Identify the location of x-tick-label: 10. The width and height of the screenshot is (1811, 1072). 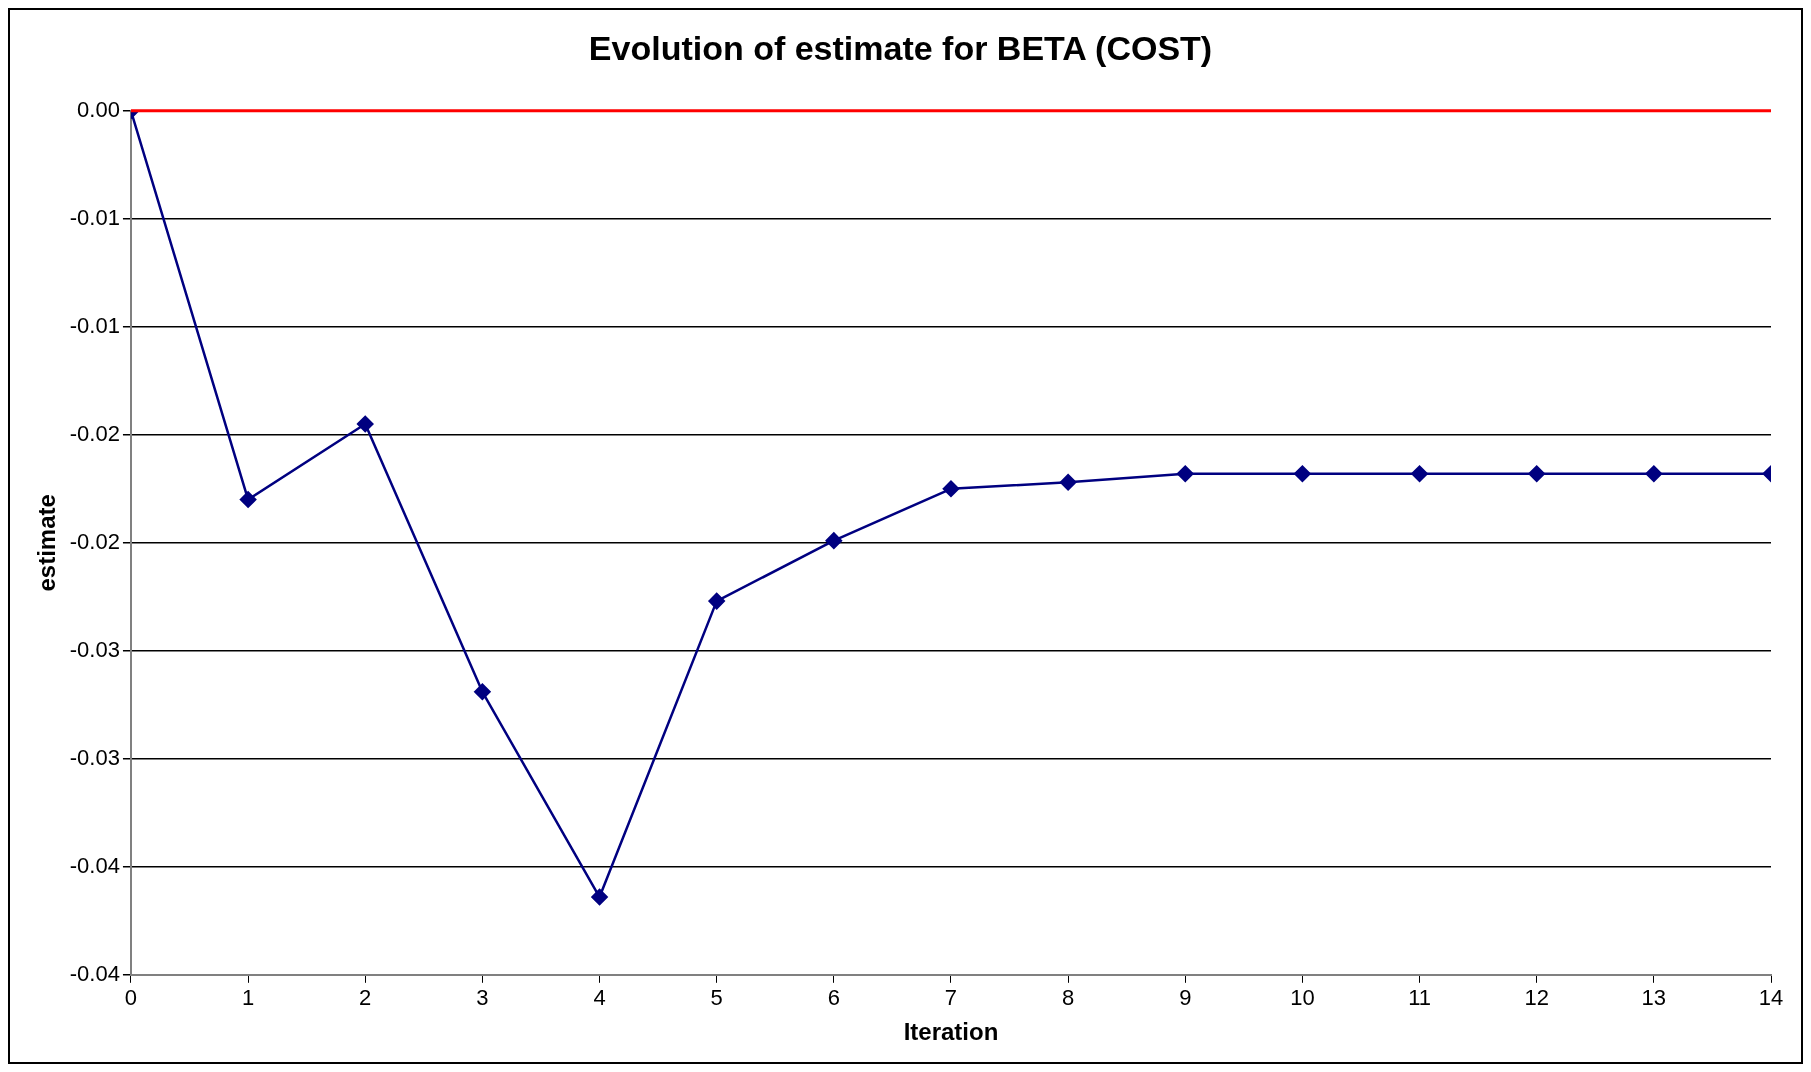
(1302, 998).